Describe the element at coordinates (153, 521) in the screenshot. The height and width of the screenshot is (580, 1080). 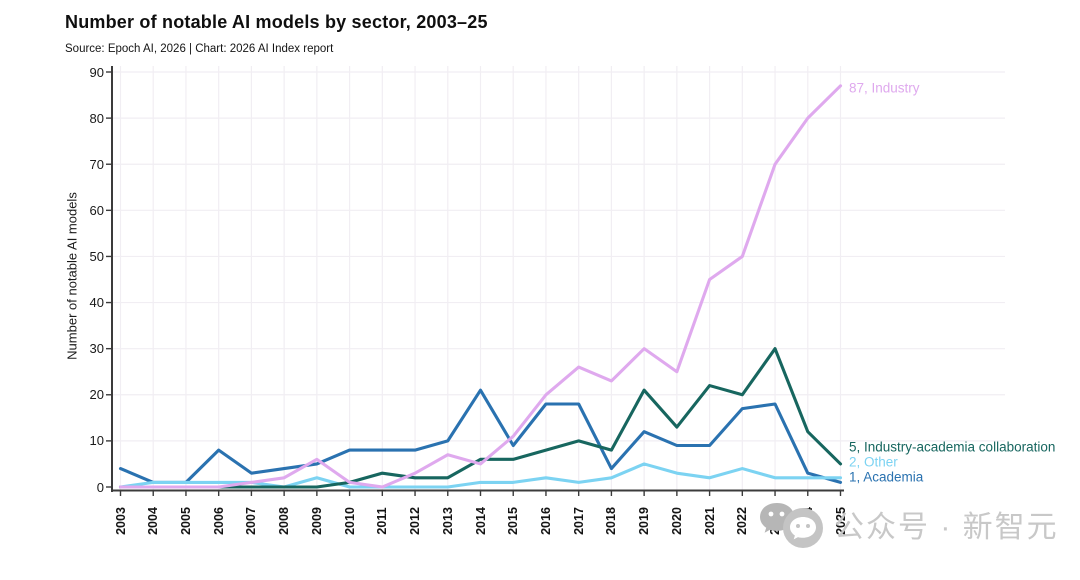
I see `x-tick-label: 2004` at that location.